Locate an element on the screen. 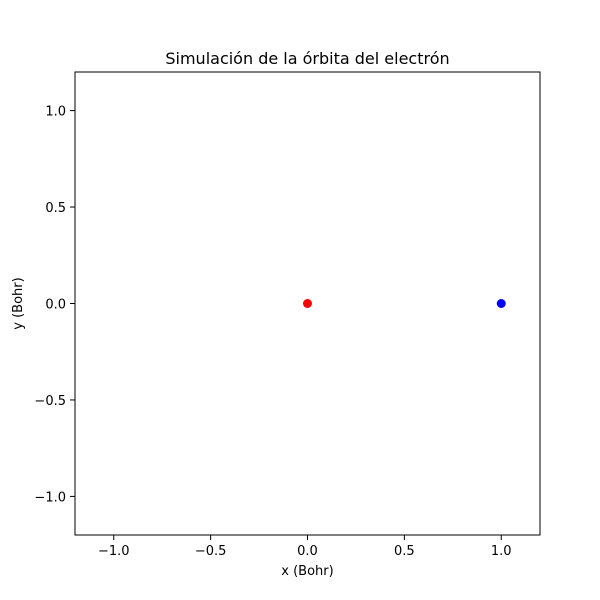 The image size is (600, 600). data-points is located at coordinates (404, 303).